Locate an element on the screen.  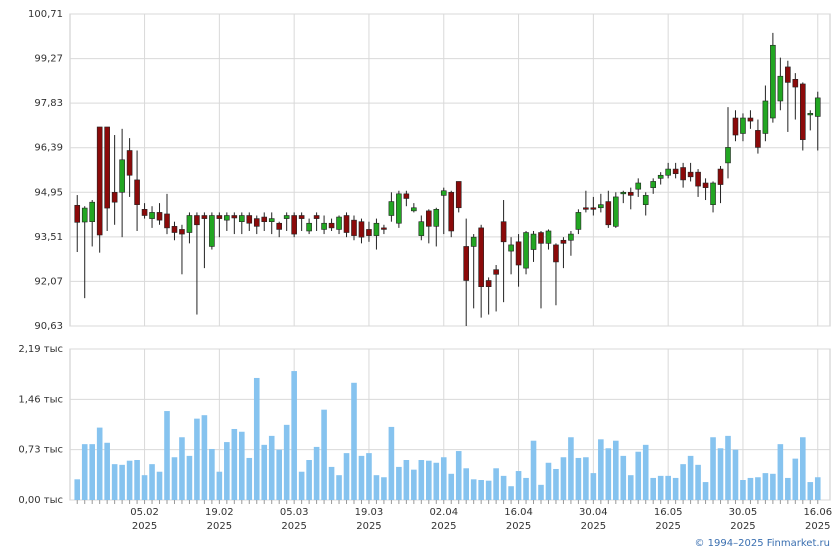
y-tick-label: 0,00 тыс is located at coordinates (40, 500).